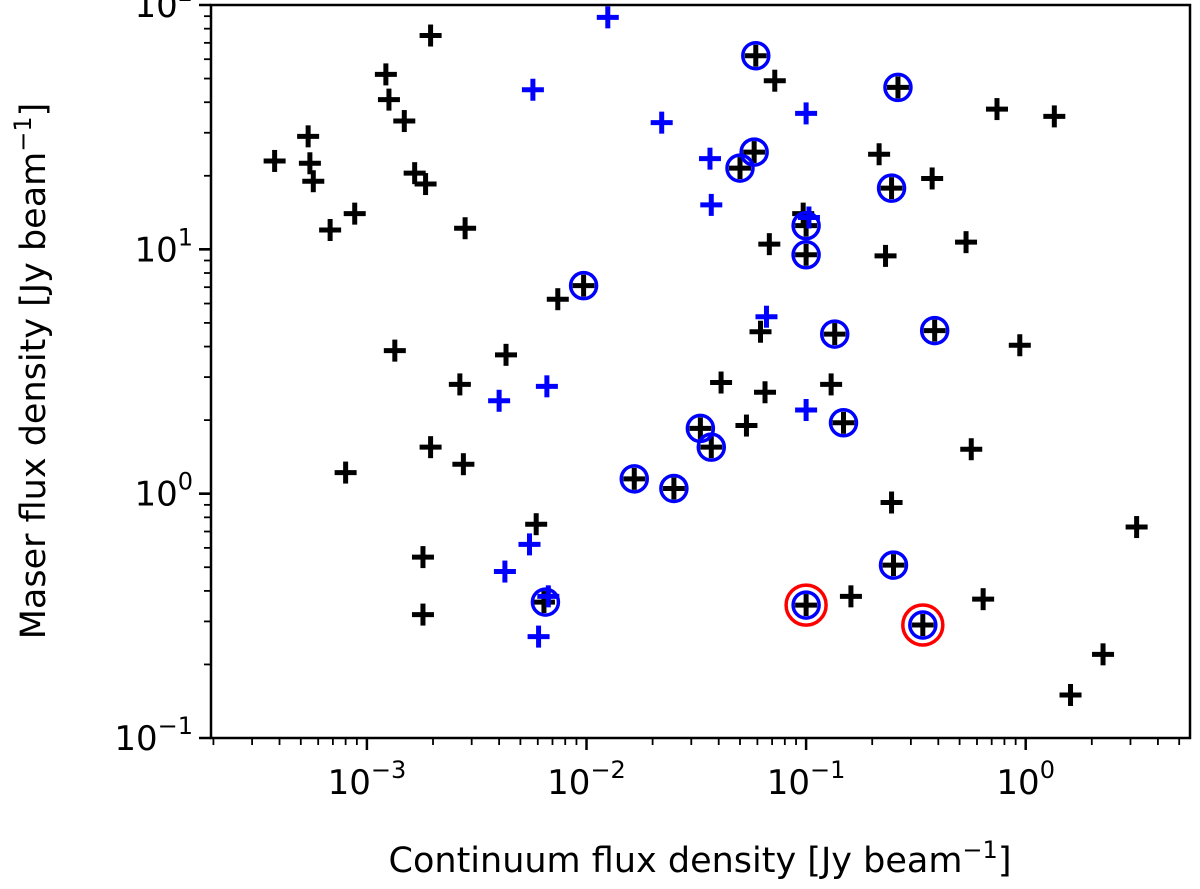  What do you see at coordinates (153, 735) in the screenshot?
I see `y-tick-label: 10⁻¹` at bounding box center [153, 735].